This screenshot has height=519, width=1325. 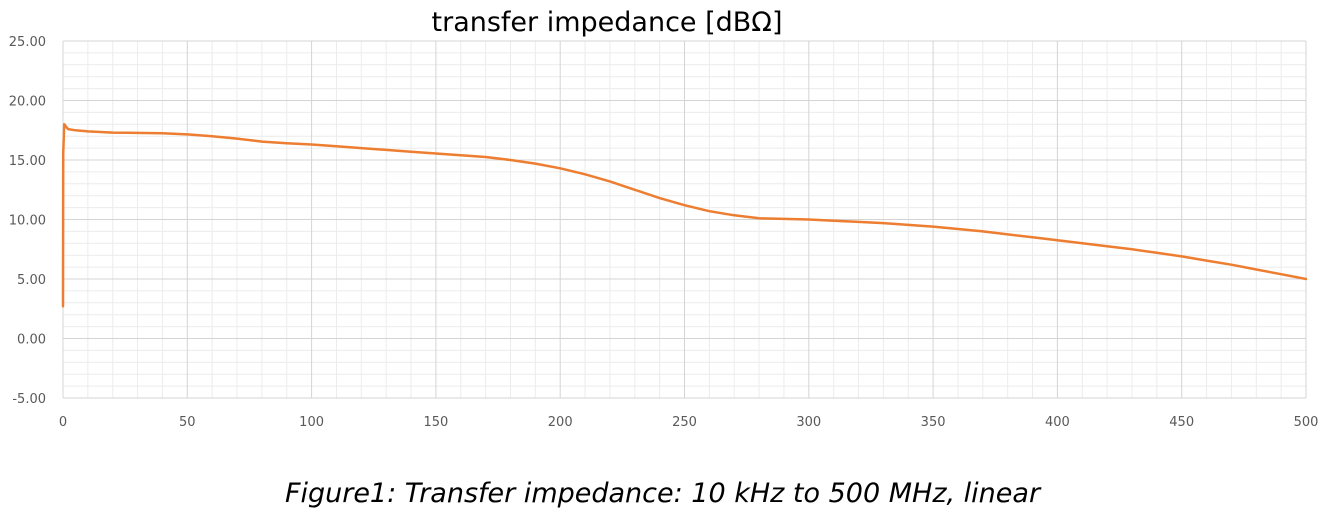 I want to click on x-tick-label: 50, so click(x=187, y=422).